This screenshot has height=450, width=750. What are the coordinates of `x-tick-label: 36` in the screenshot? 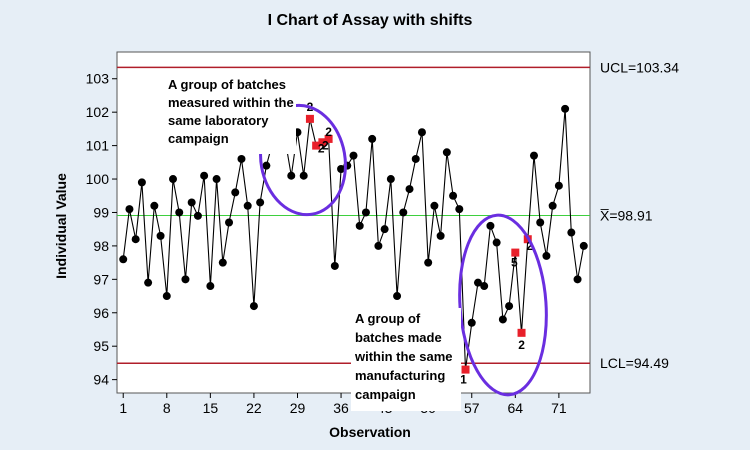 It's located at (341, 408).